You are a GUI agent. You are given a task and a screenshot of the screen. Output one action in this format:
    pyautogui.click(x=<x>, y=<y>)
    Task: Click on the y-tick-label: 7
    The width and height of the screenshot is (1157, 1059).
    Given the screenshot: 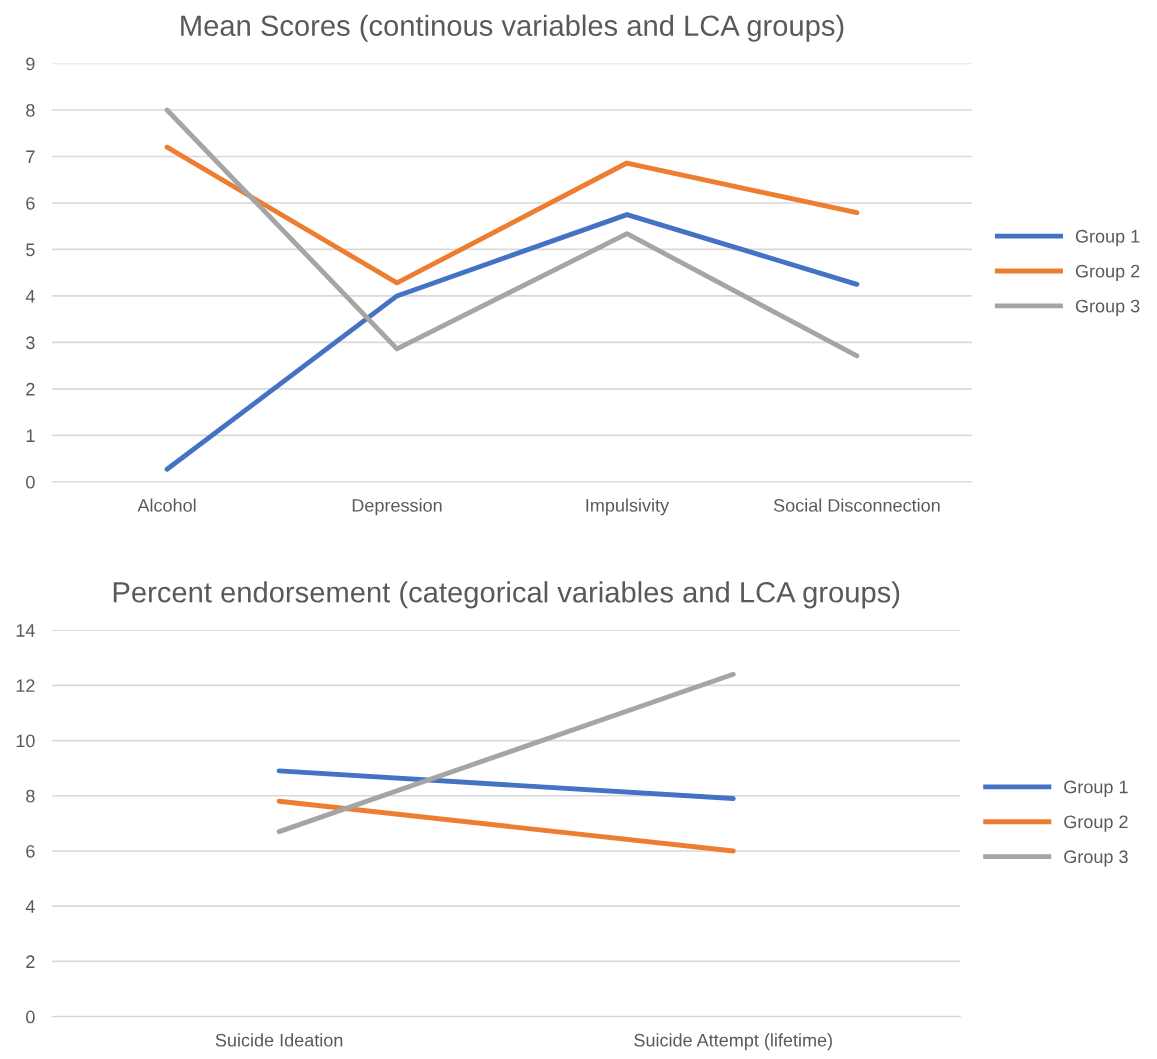 What is the action you would take?
    pyautogui.click(x=30, y=157)
    